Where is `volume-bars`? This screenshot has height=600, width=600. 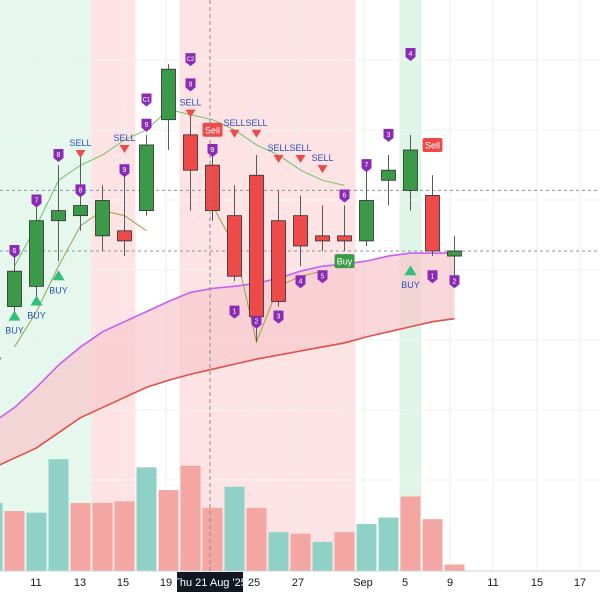
volume-bars is located at coordinates (232, 515).